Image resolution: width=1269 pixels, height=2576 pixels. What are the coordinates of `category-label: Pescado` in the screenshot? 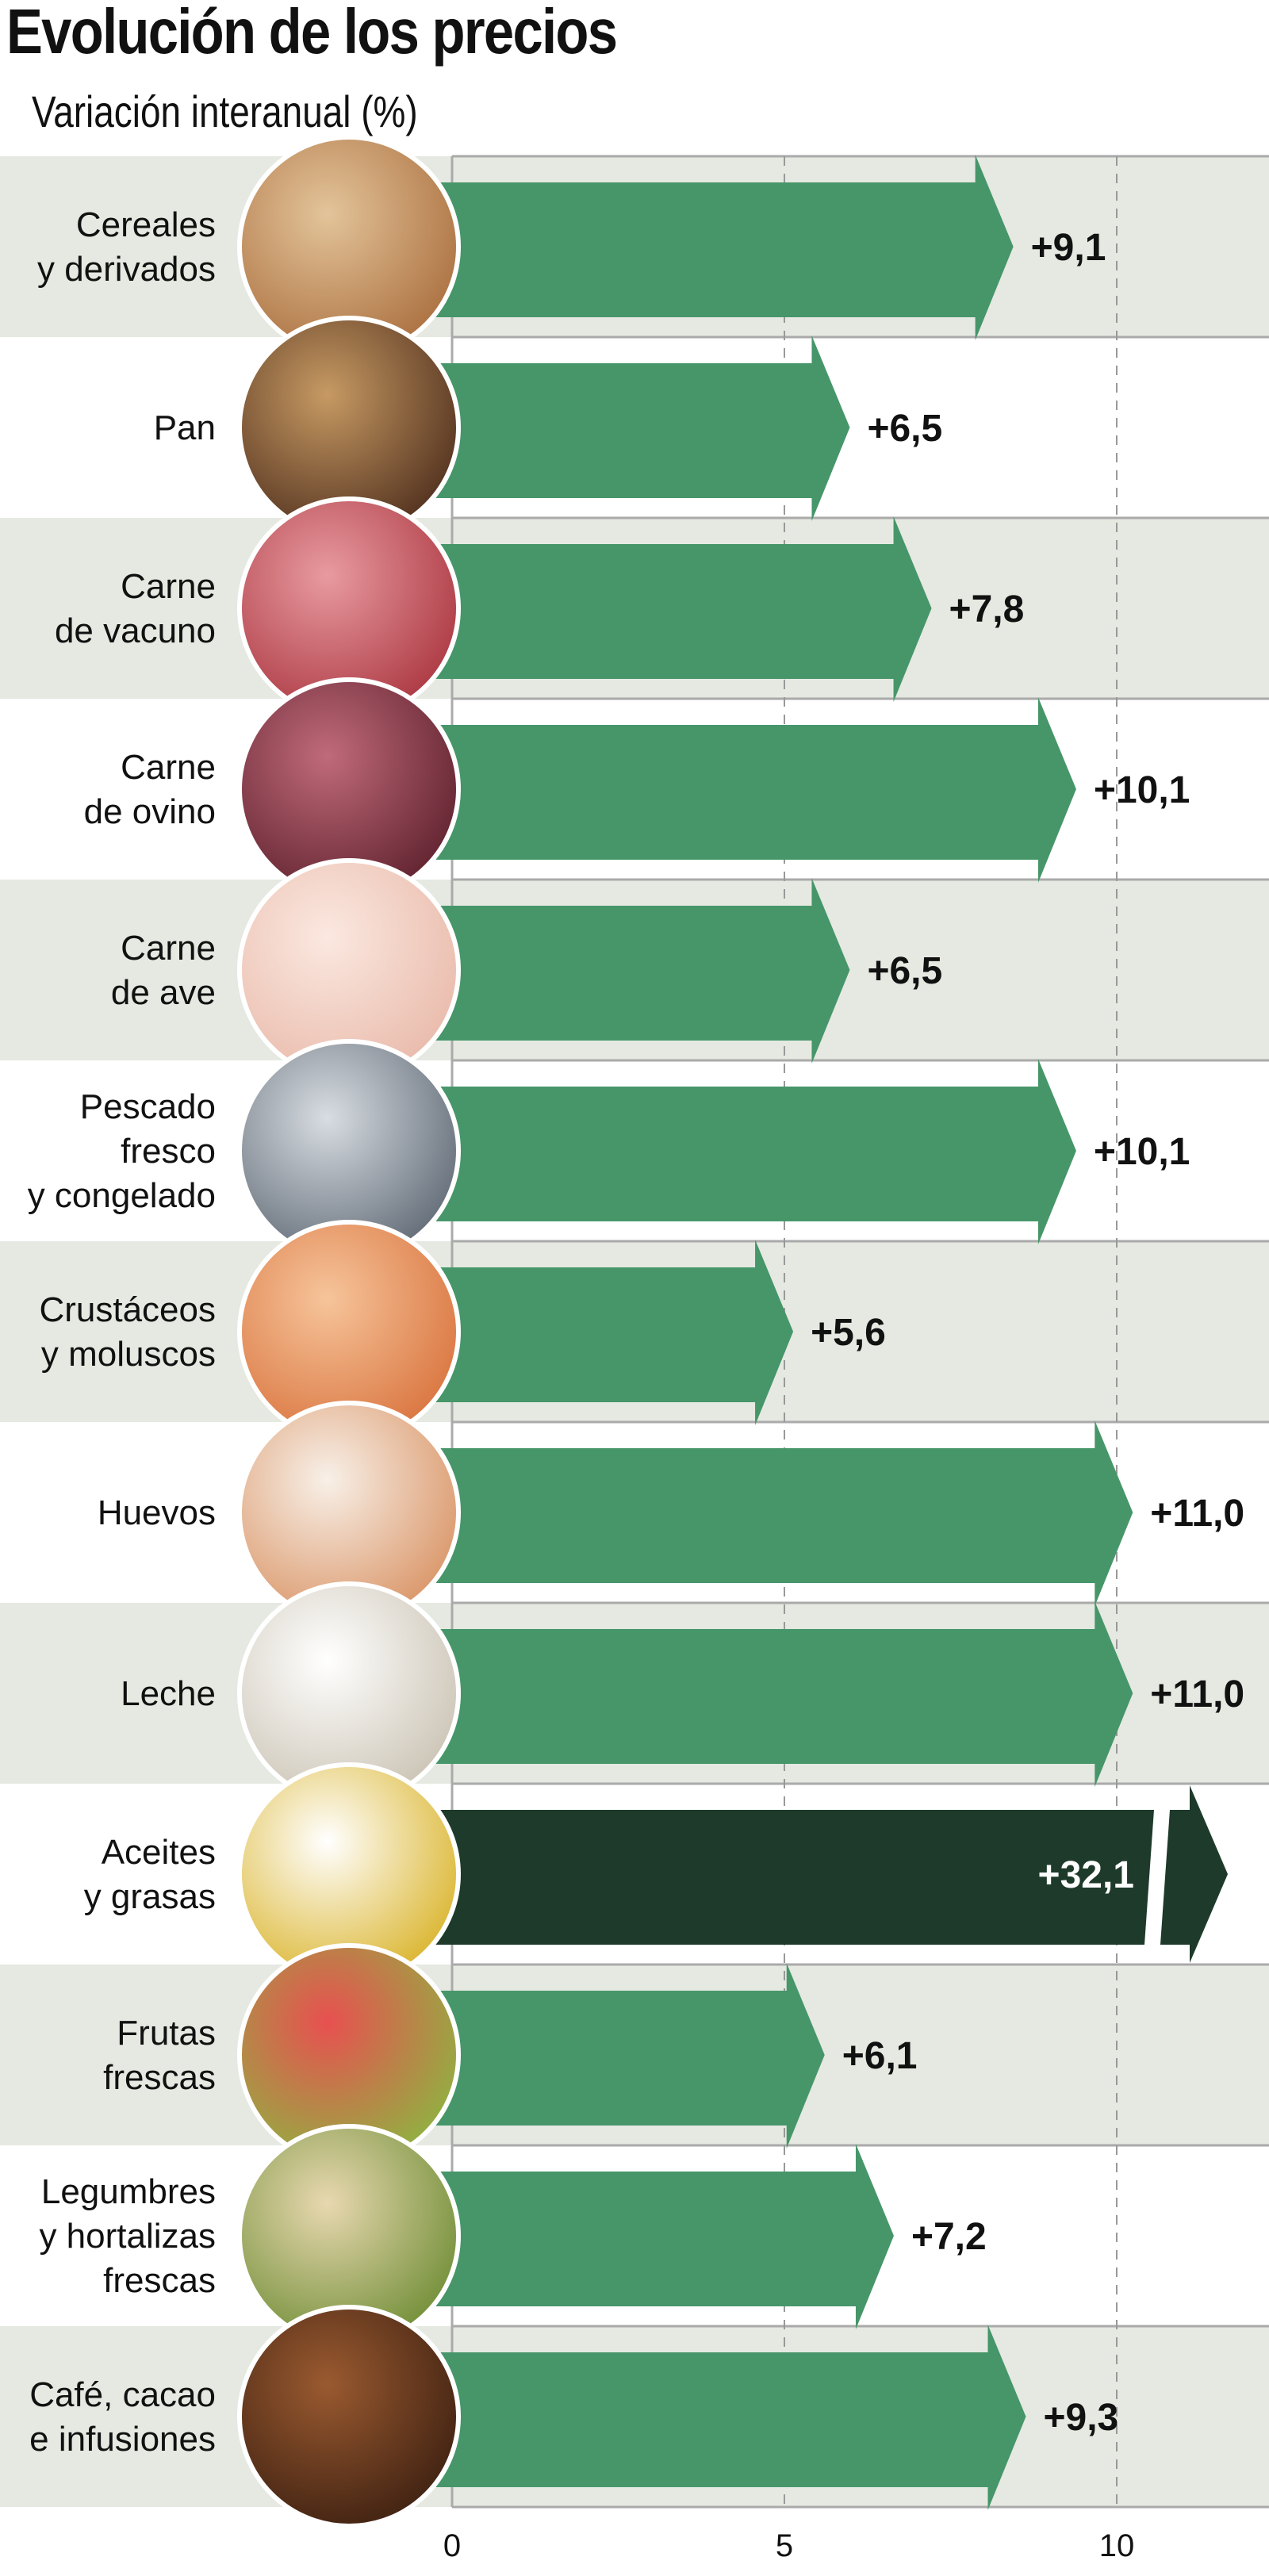 It's located at (148, 1106).